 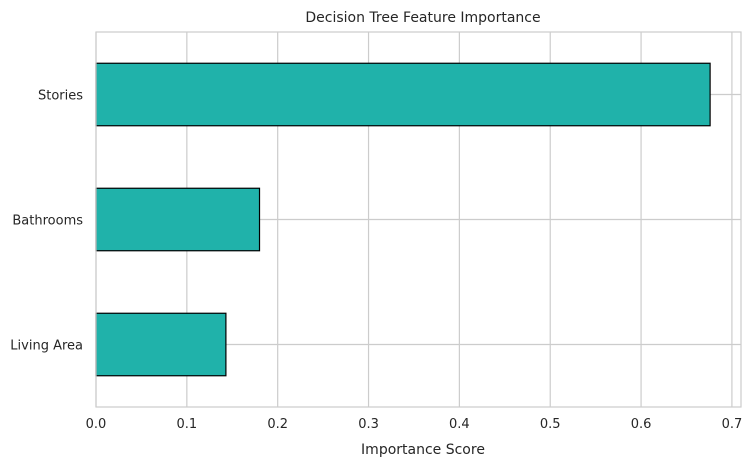 What do you see at coordinates (403, 94) in the screenshot?
I see `bar-stories` at bounding box center [403, 94].